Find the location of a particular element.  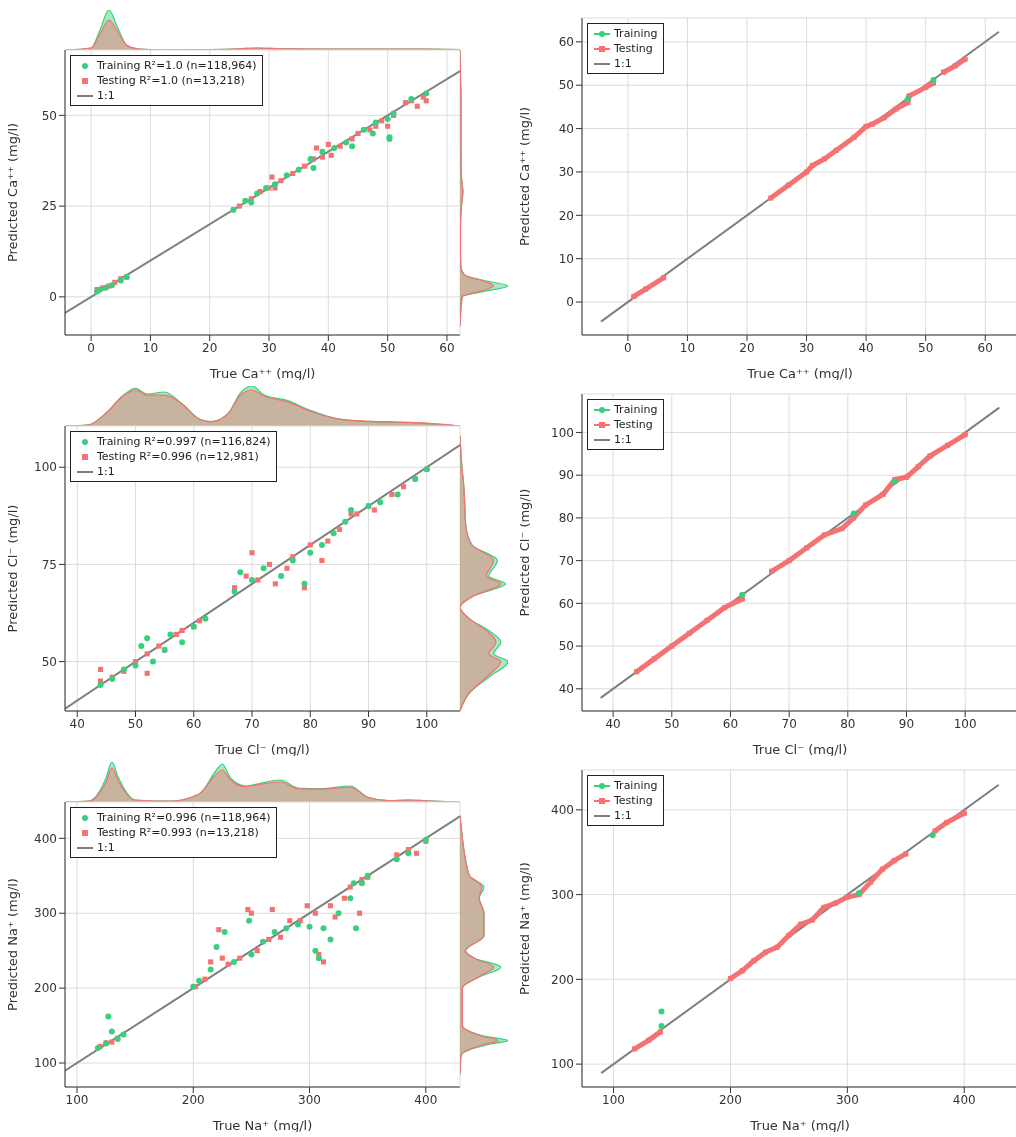

y-tick-label: 75 is located at coordinates (49, 564).